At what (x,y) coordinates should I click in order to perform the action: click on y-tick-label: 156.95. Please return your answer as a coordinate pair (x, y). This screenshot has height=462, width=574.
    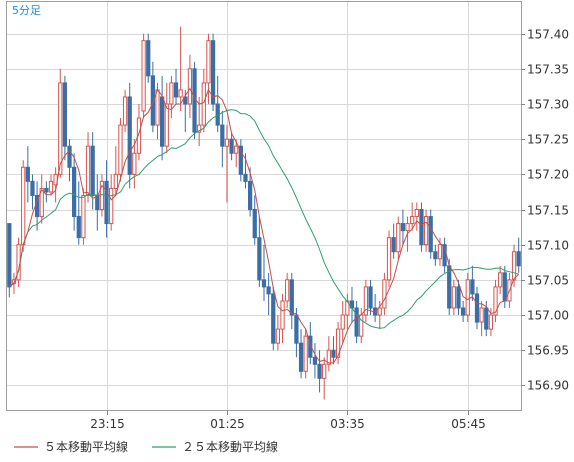
    Looking at the image, I should click on (548, 351).